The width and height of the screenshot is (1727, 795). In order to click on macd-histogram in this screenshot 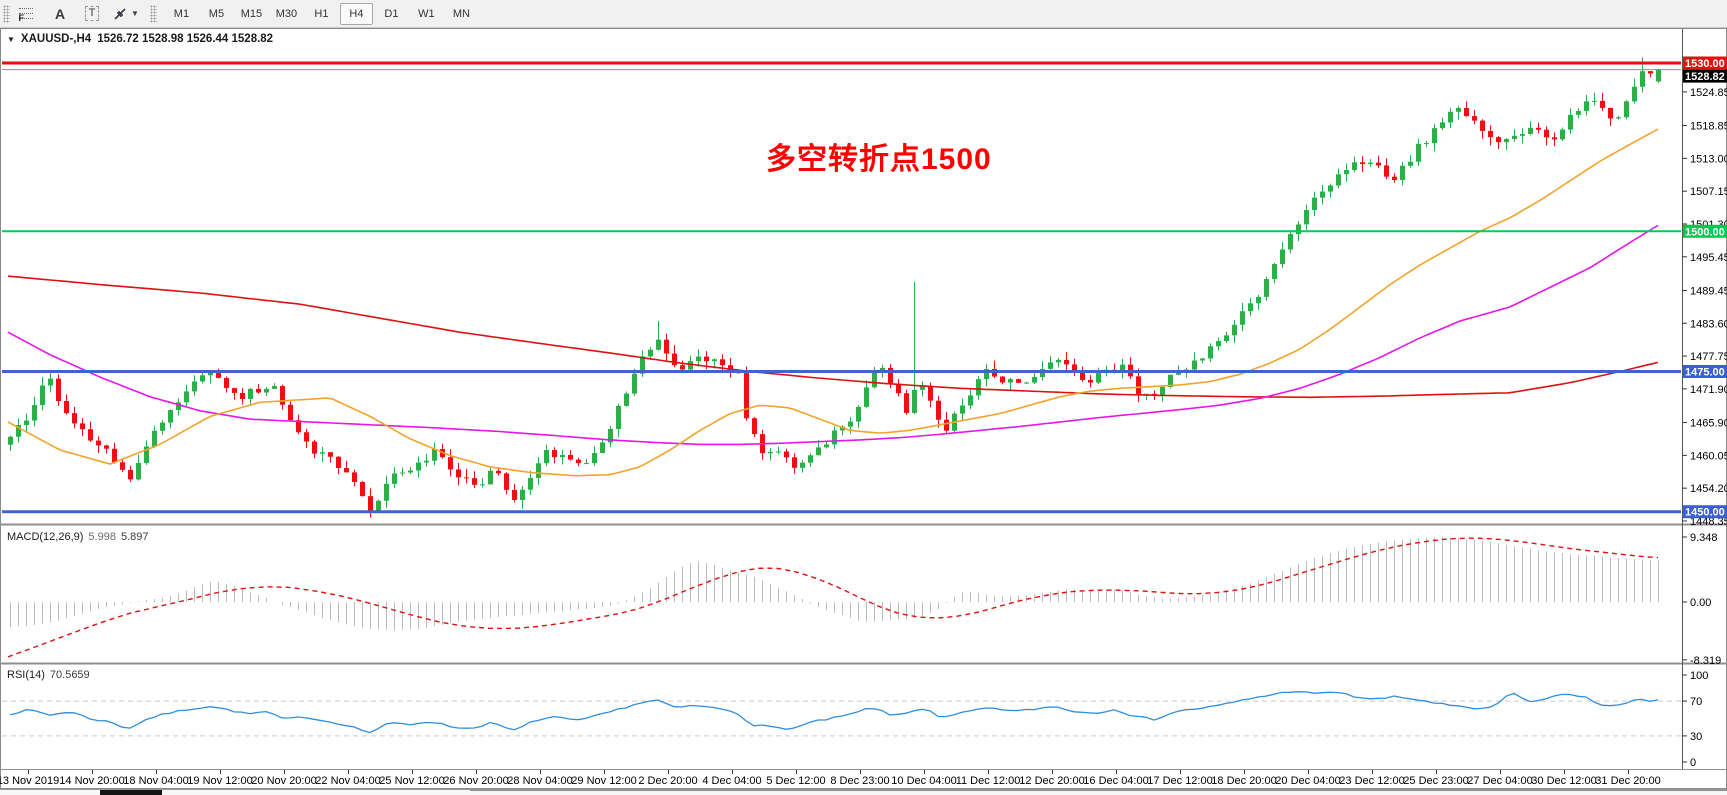, I will do `click(834, 584)`.